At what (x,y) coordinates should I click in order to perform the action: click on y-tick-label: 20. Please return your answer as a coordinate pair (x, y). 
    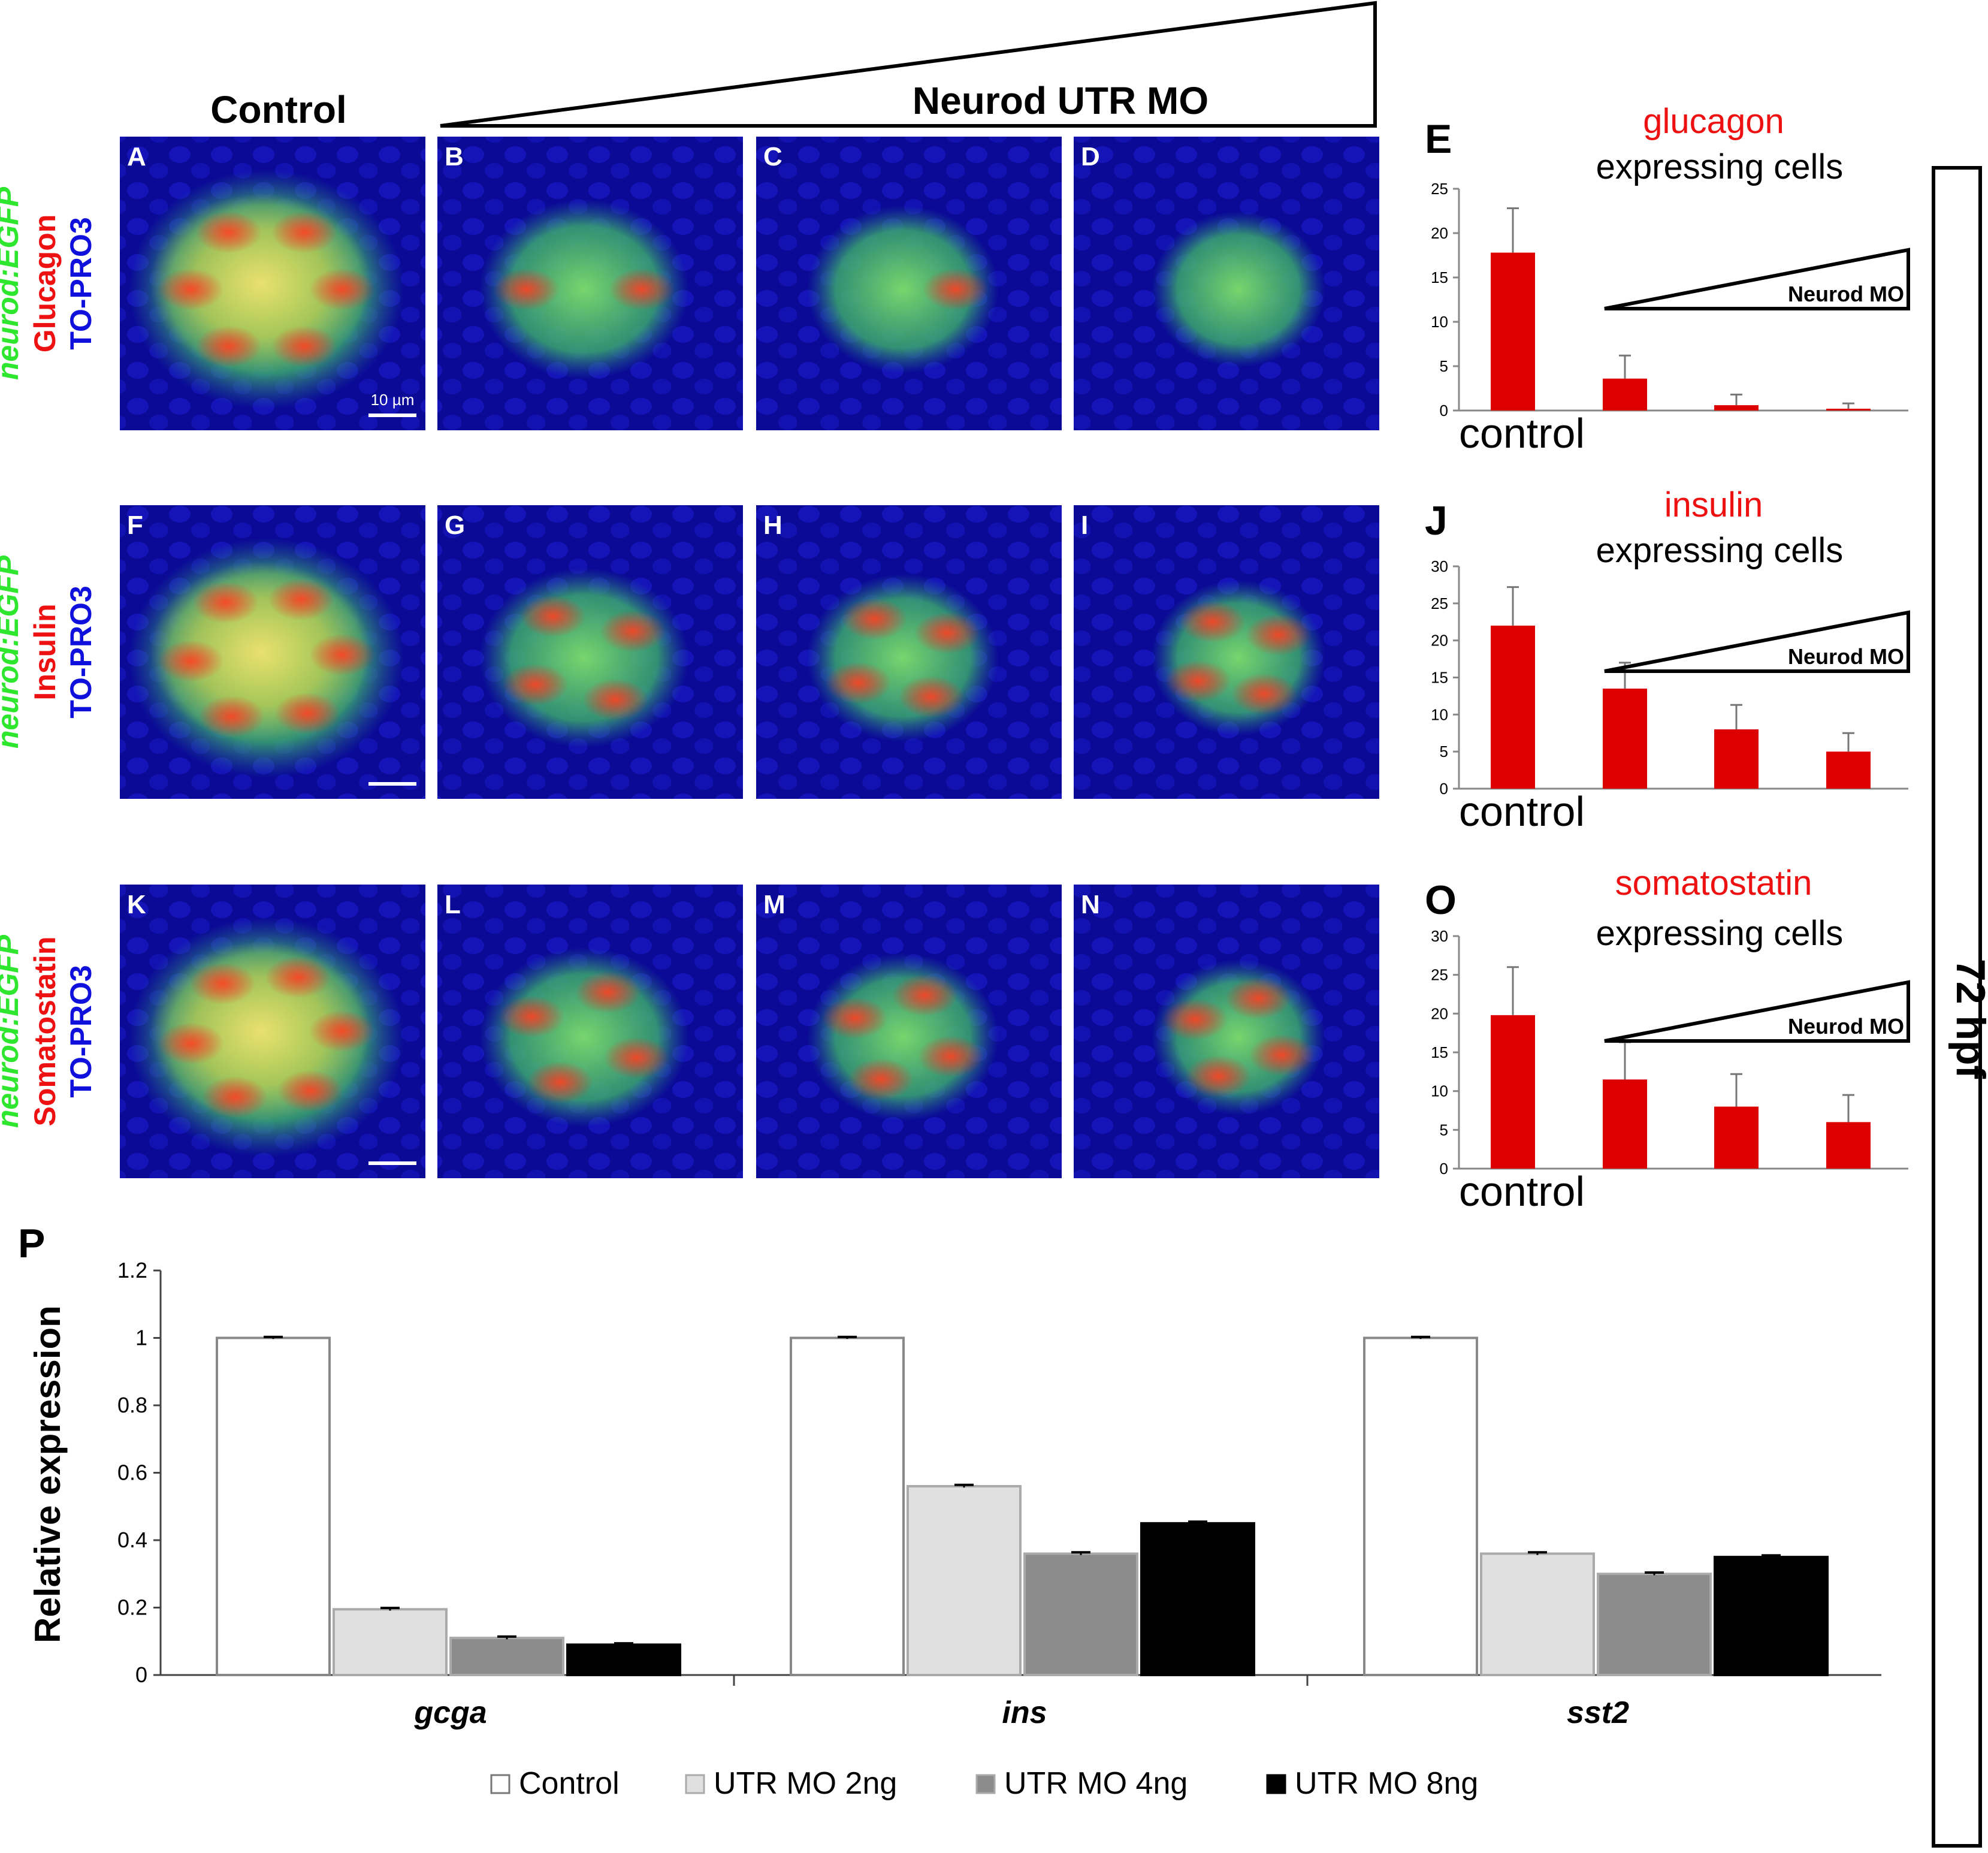
    Looking at the image, I should click on (1439, 233).